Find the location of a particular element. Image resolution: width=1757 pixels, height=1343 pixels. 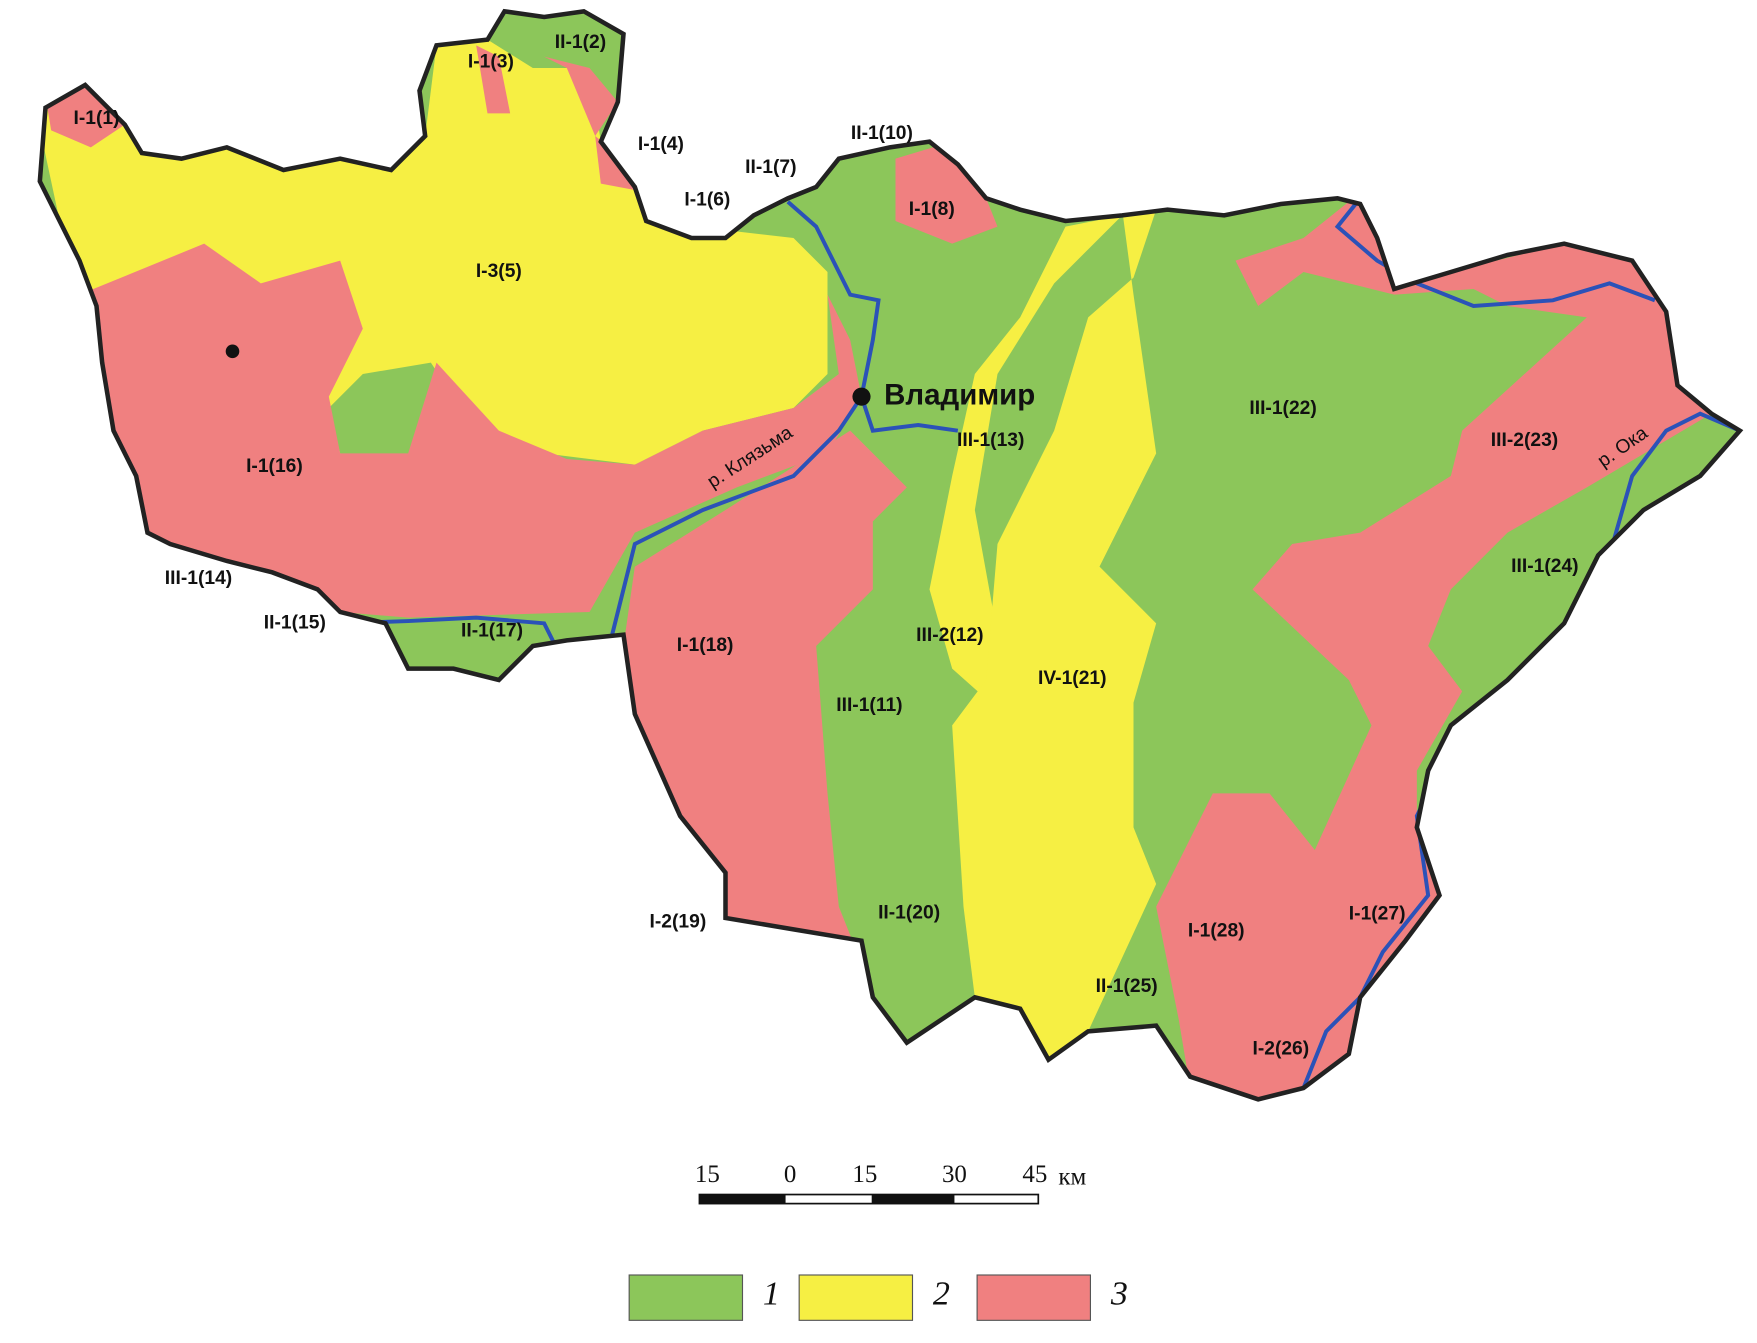

region-label: III-1(22) is located at coordinates (1282, 408).